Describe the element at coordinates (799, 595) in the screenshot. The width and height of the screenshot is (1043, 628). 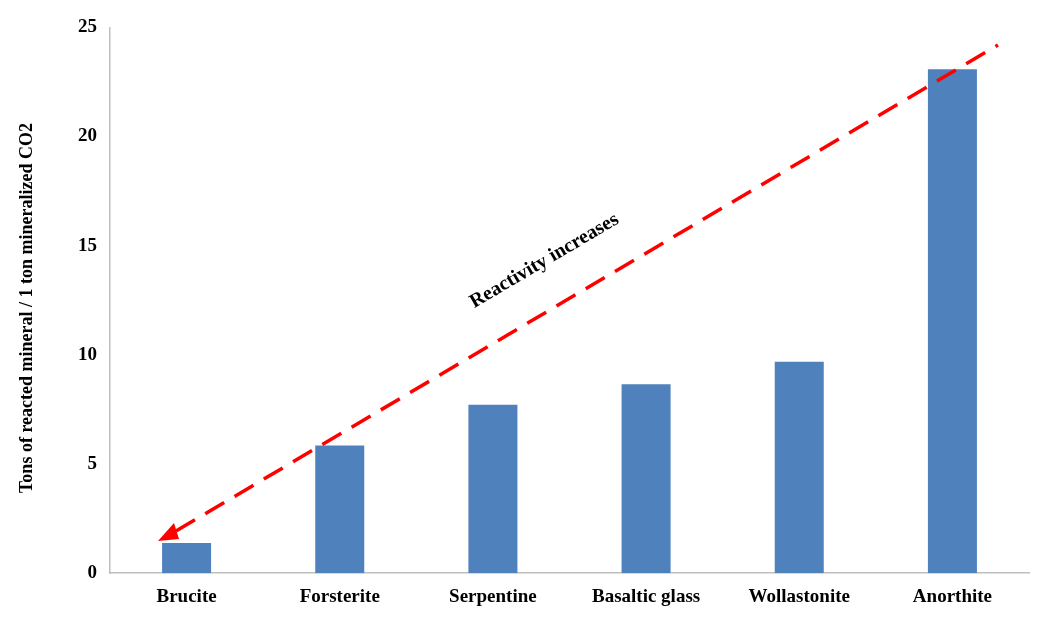
I see `x-tick-label: Wollastonite` at that location.